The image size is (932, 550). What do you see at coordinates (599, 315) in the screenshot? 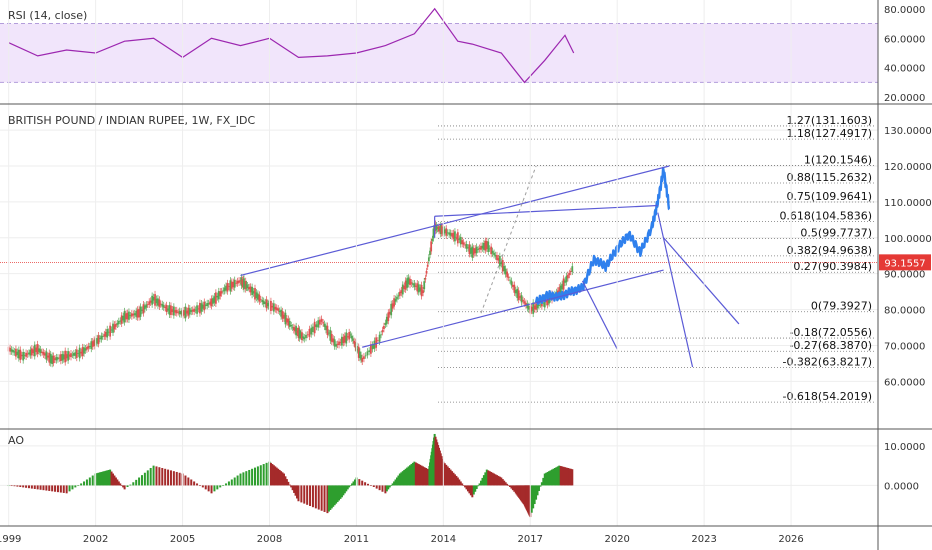
I see `projection-drop-line` at bounding box center [599, 315].